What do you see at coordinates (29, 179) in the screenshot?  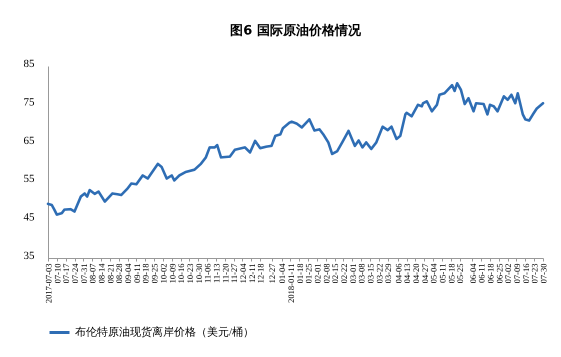 I see `y-tick-label: 55` at bounding box center [29, 179].